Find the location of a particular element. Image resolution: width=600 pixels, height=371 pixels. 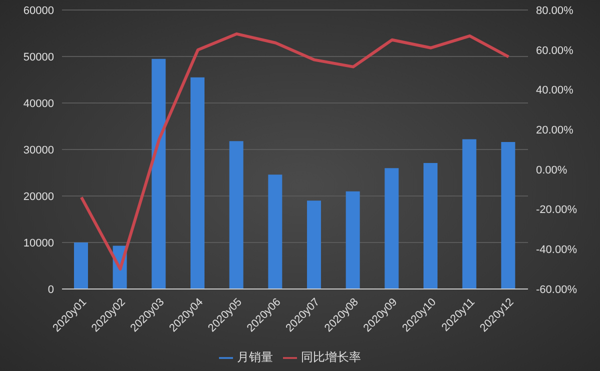

y2-tick-label: -20.00% is located at coordinates (557, 210).